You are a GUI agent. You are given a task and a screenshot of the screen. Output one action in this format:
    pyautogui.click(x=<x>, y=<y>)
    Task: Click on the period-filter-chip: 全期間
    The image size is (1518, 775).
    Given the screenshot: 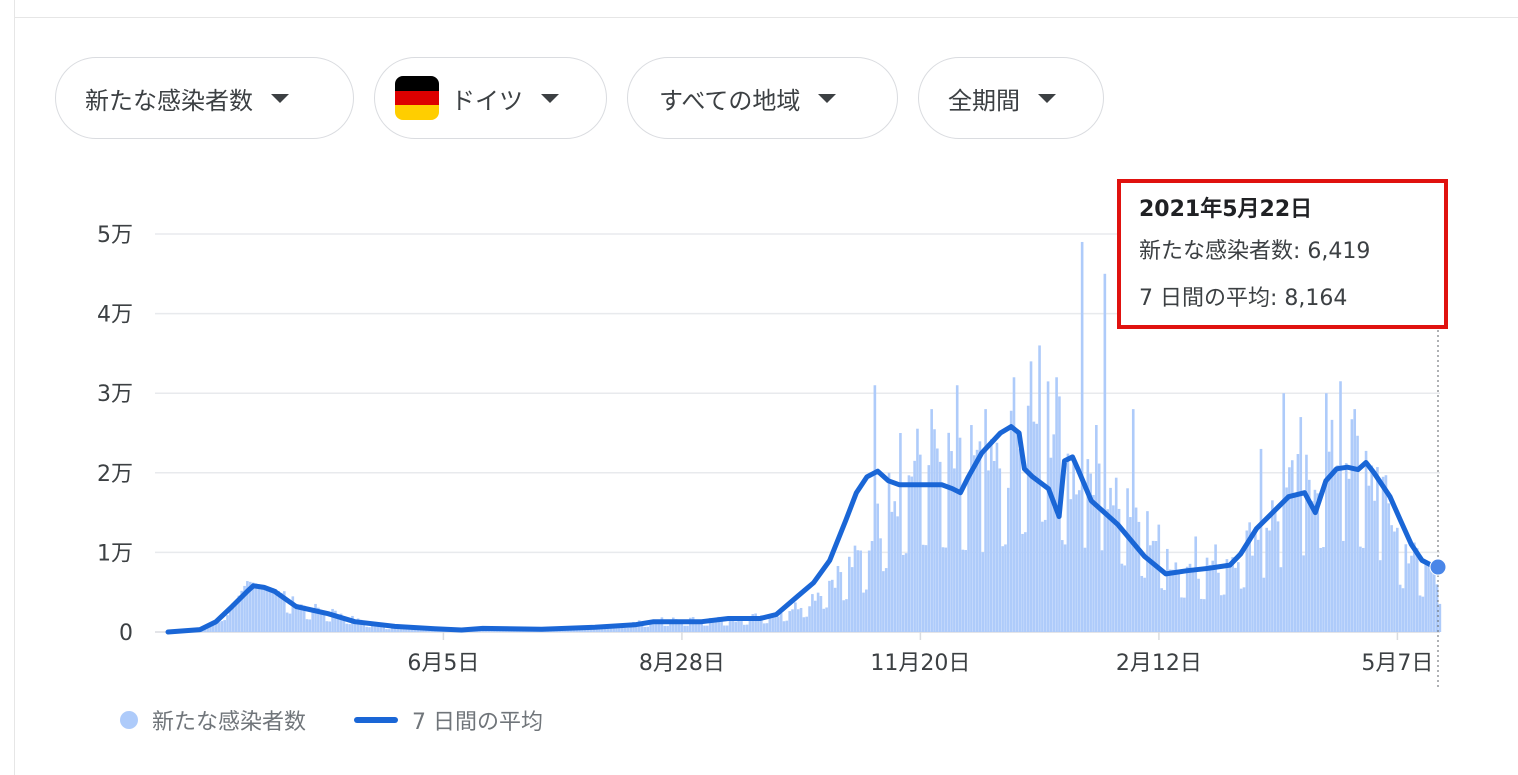 What is the action you would take?
    pyautogui.click(x=1011, y=98)
    